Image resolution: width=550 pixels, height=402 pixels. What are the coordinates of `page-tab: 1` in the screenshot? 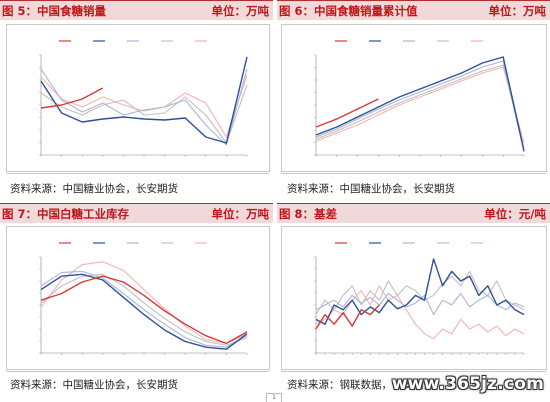 It's located at (274, 397).